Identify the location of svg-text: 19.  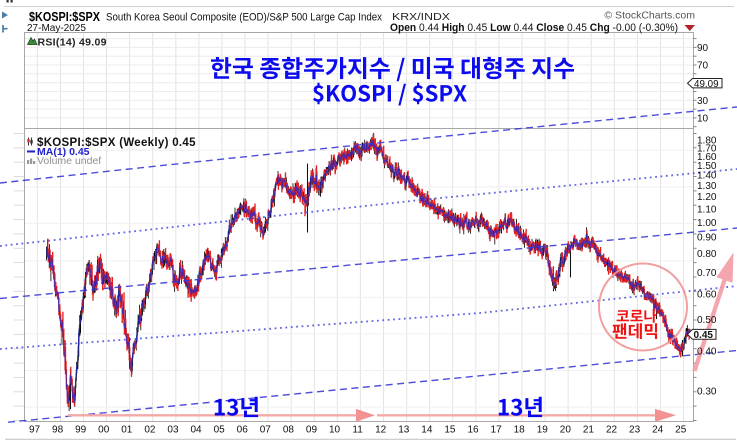
(543, 430).